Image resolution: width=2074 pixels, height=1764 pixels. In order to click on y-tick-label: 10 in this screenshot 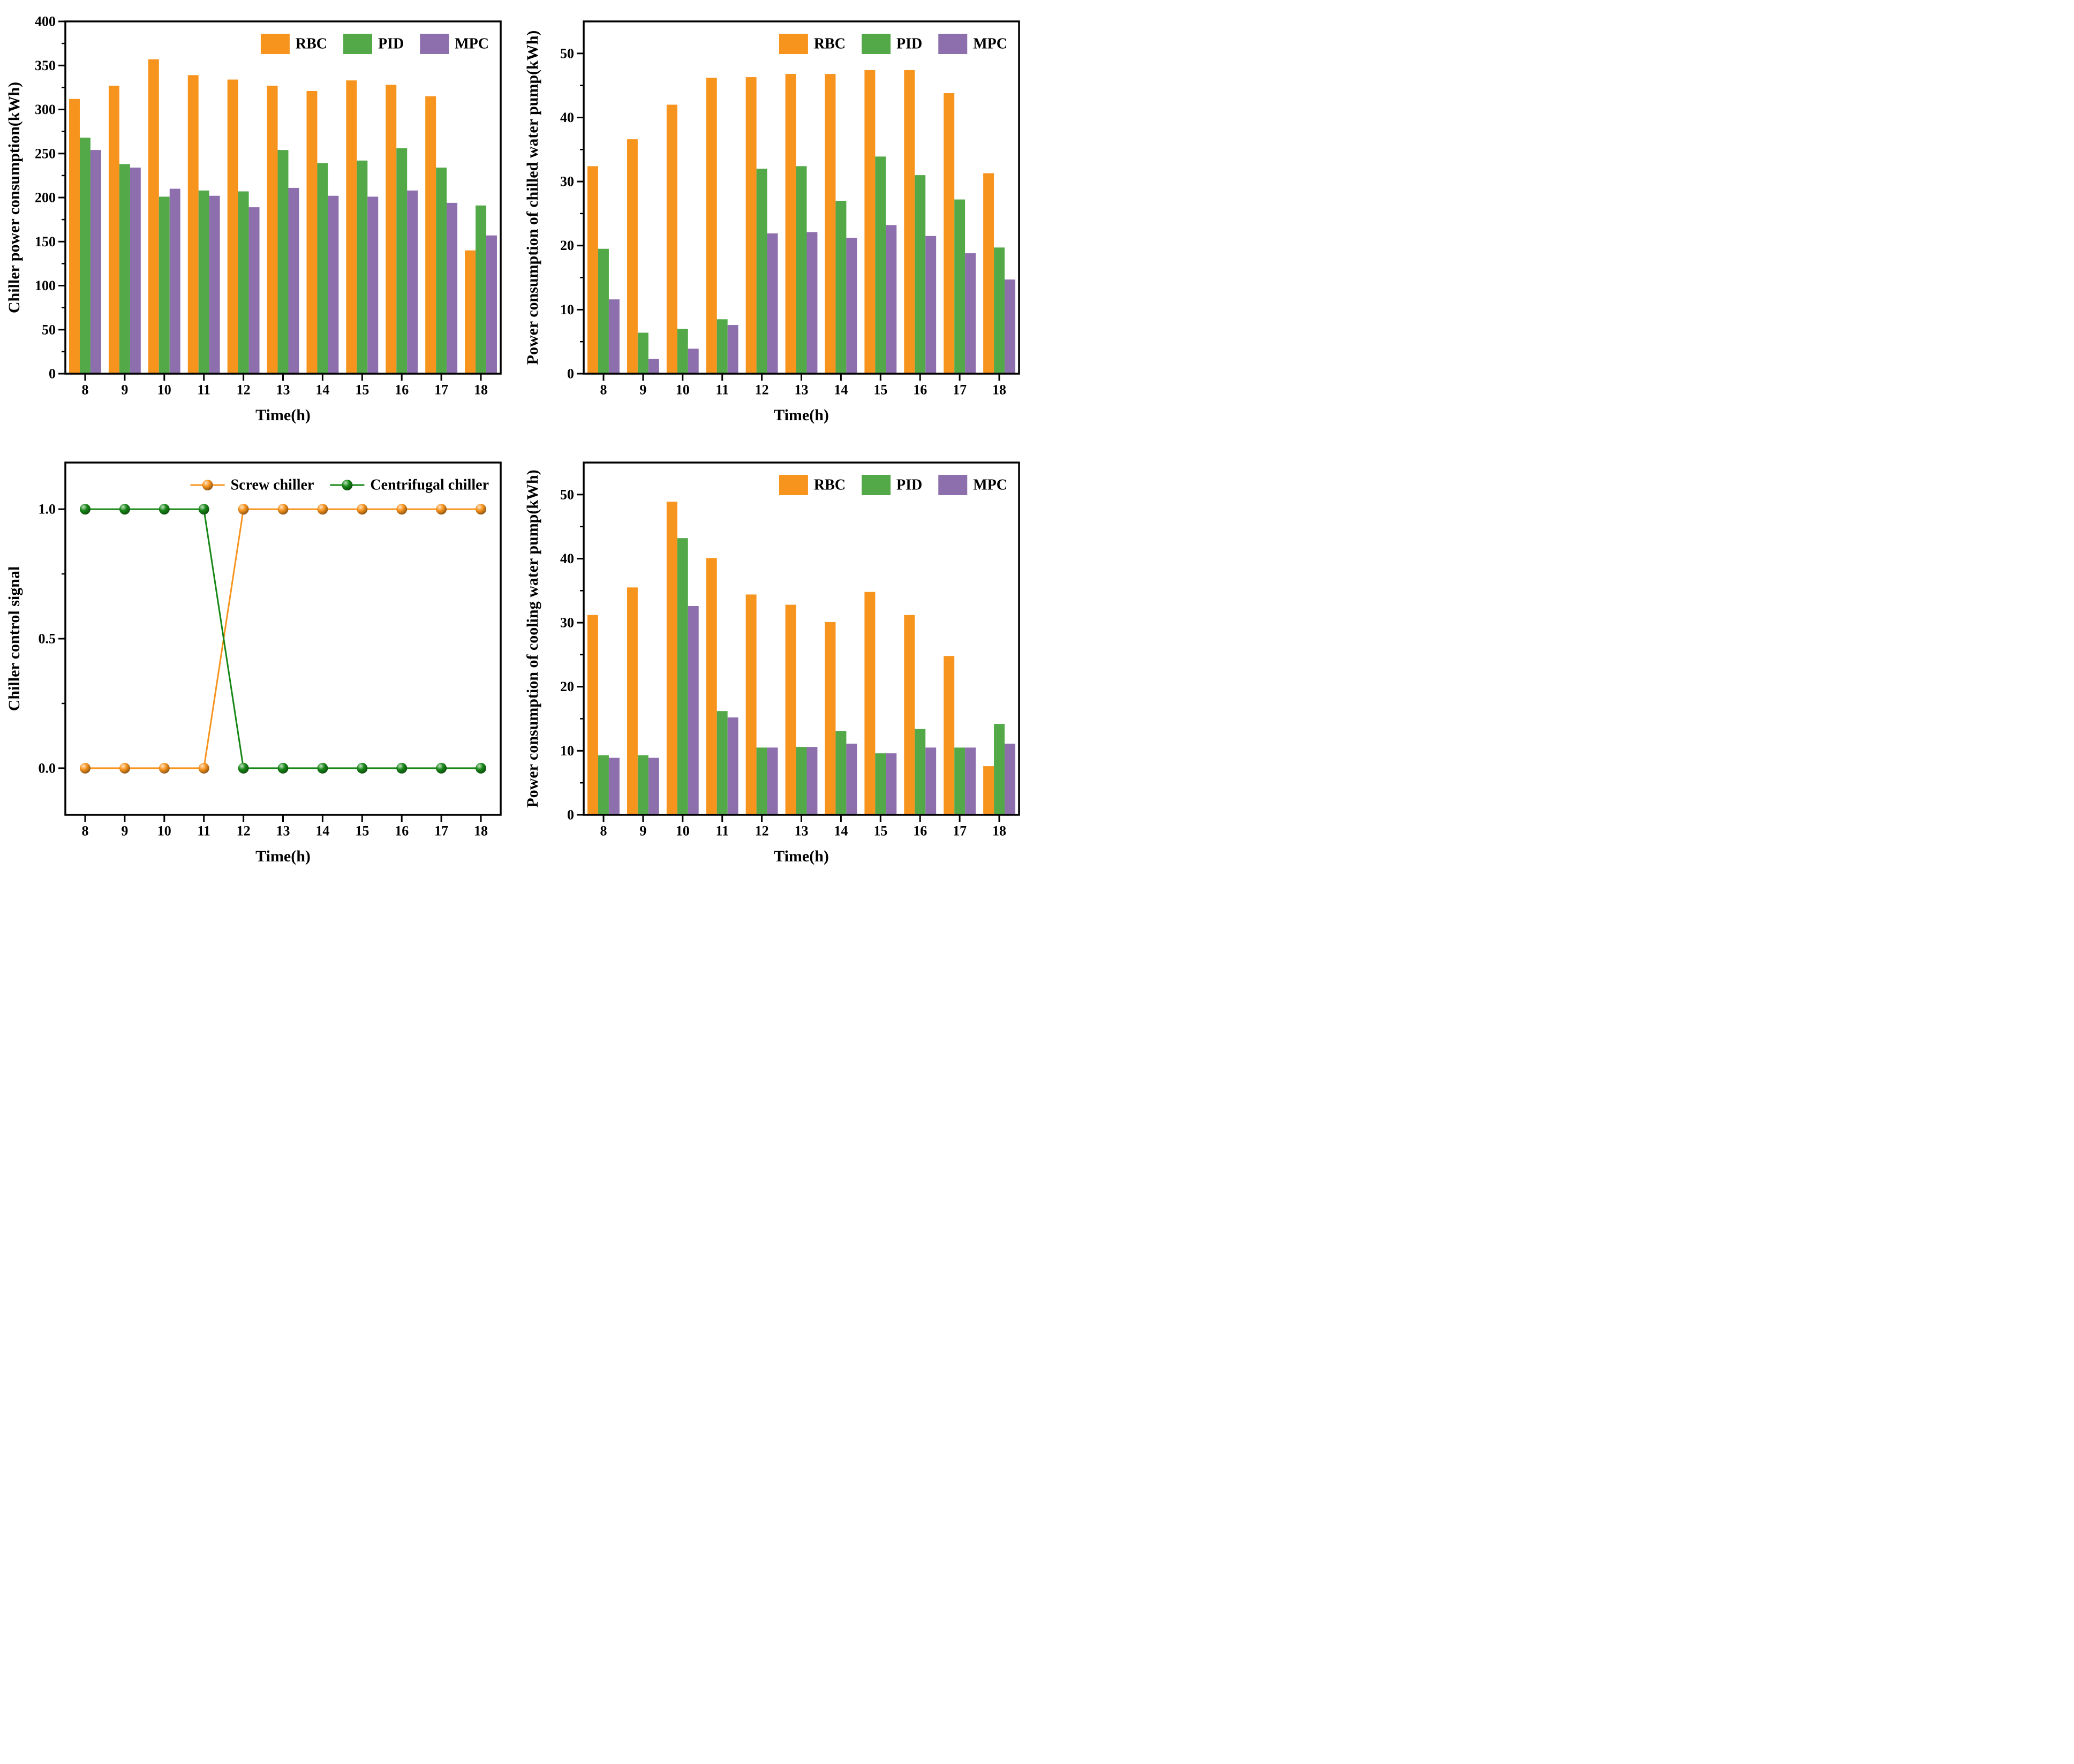, I will do `click(567, 309)`.